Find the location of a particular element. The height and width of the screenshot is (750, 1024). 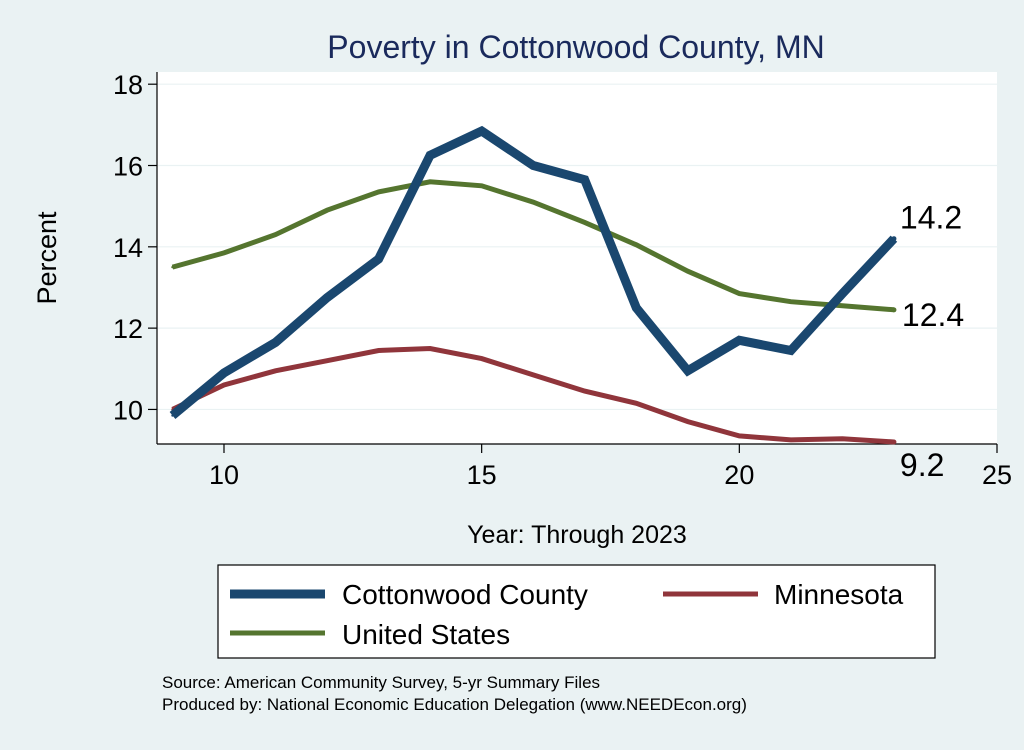

end-label-united-states: 12.4 is located at coordinates (933, 315).